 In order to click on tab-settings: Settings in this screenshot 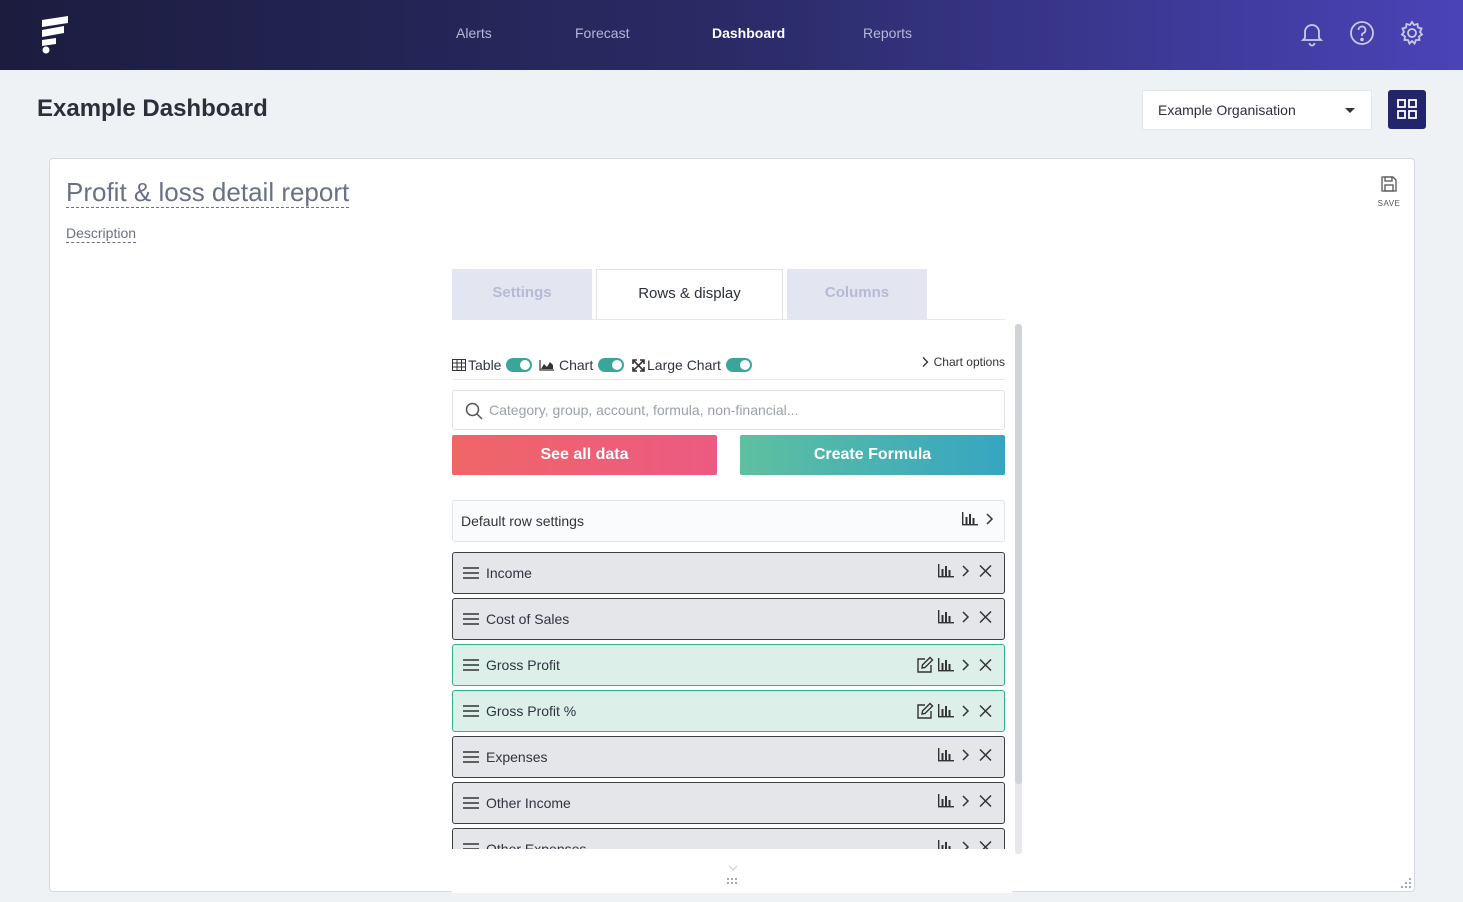, I will do `click(522, 294)`.